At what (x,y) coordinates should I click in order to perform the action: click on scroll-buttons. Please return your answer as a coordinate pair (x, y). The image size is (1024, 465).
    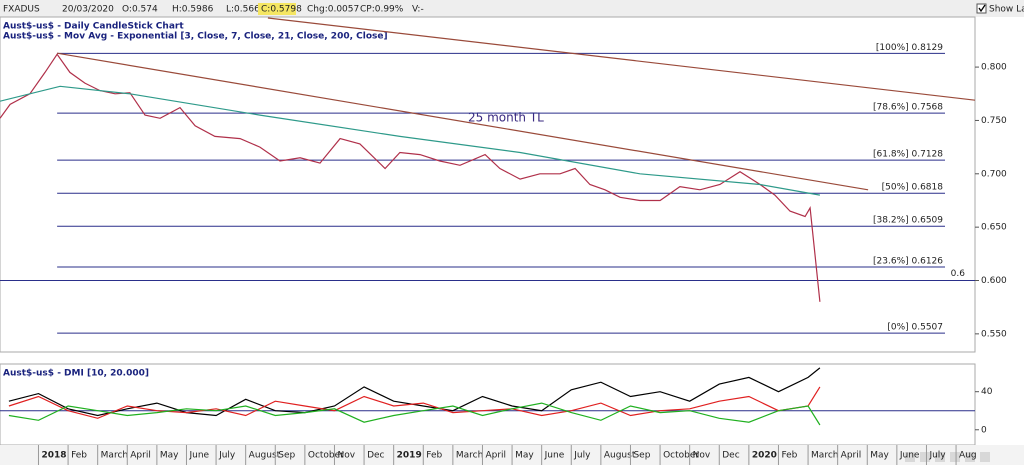
    Looking at the image, I should click on (947, 457).